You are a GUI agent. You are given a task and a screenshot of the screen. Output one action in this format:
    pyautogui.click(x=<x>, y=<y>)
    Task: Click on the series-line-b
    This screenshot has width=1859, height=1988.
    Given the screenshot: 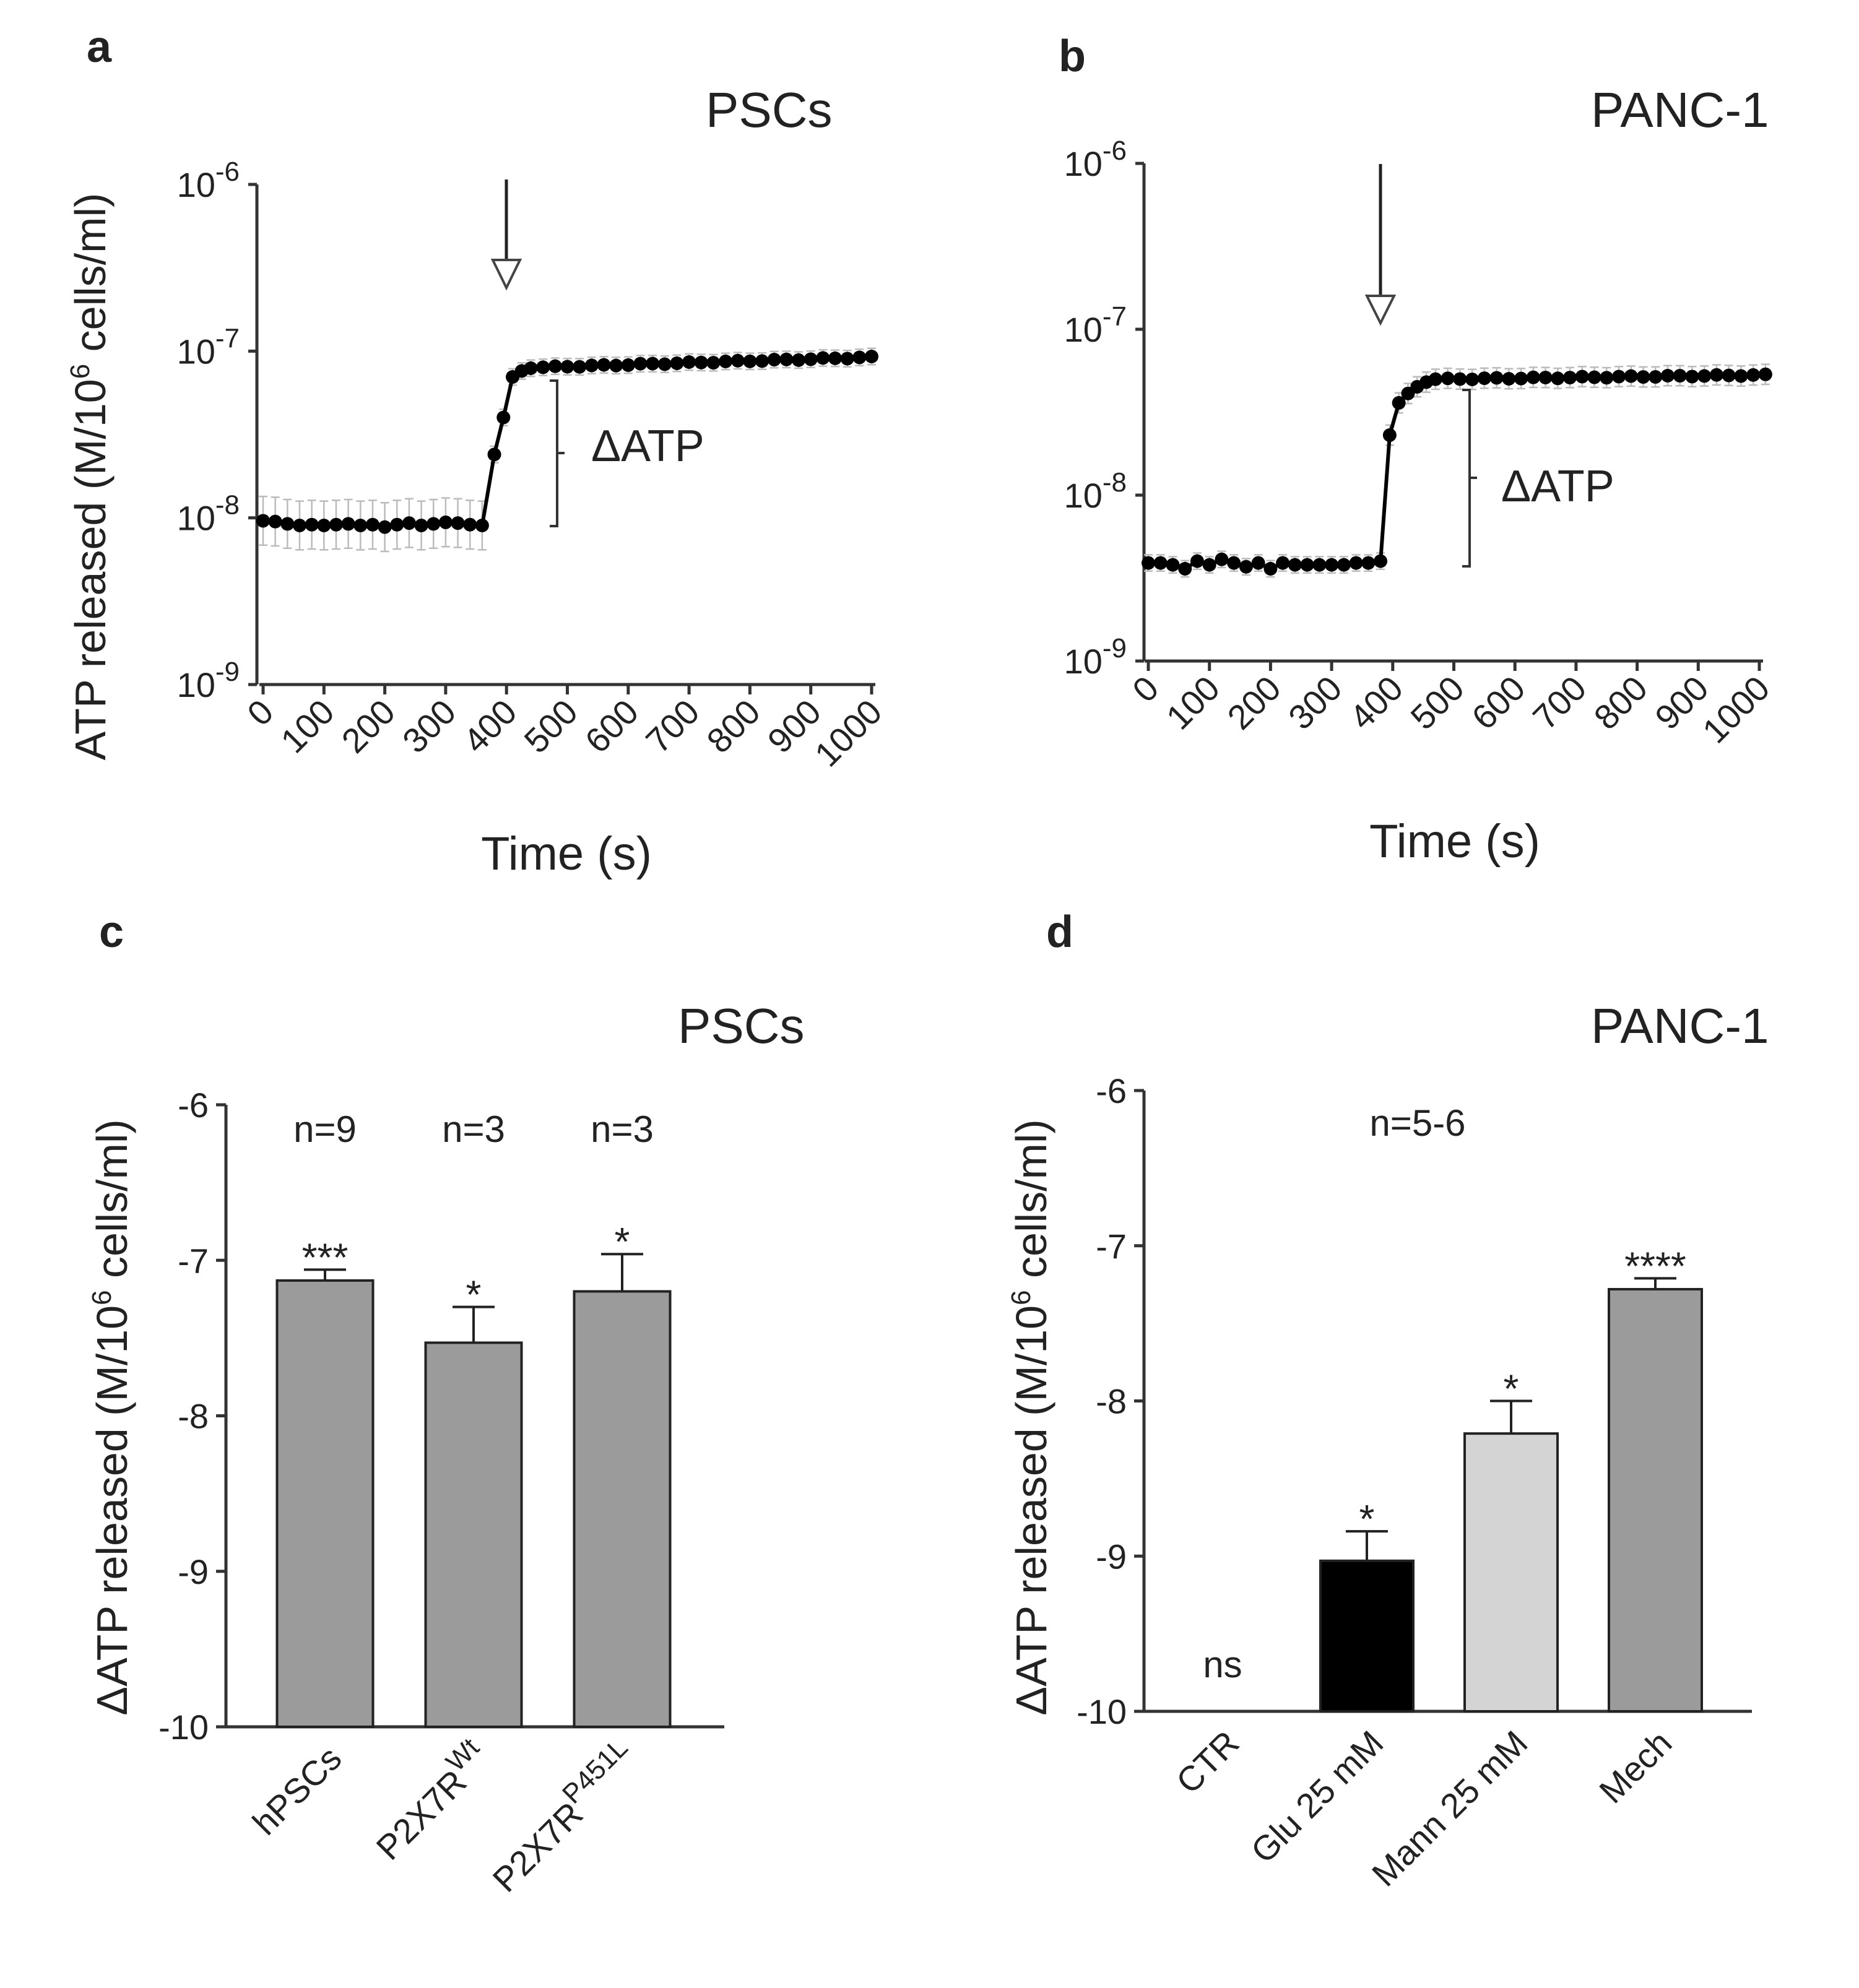 What is the action you would take?
    pyautogui.click(x=1457, y=471)
    